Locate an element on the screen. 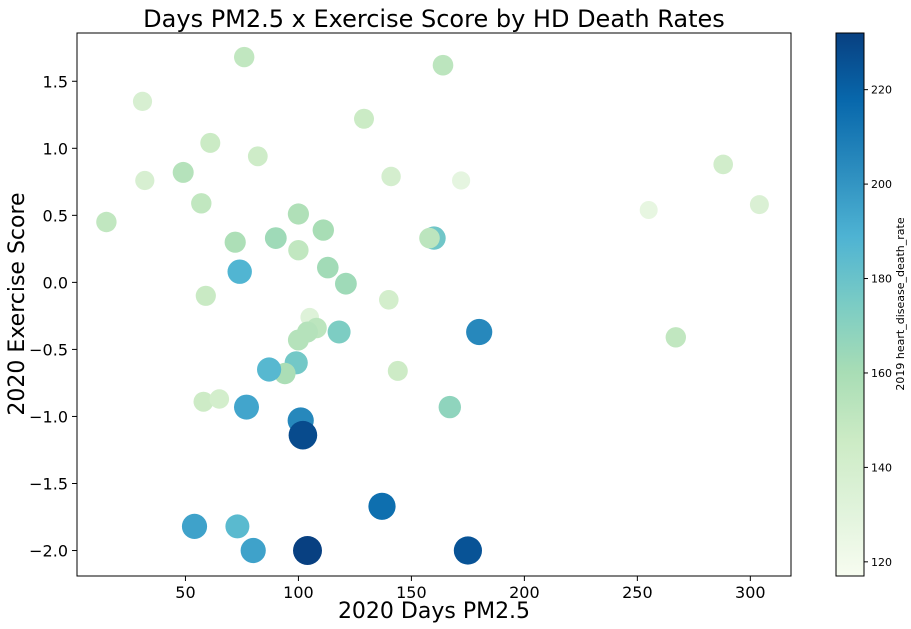  y-tick-label: −0.5 is located at coordinates (48, 349).